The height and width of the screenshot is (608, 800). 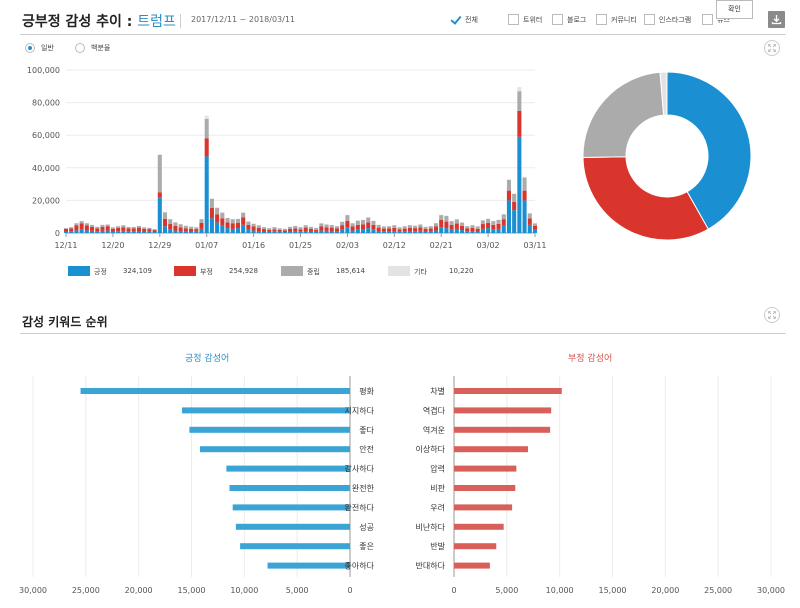 I want to click on checkbox-icon, so click(x=649, y=19).